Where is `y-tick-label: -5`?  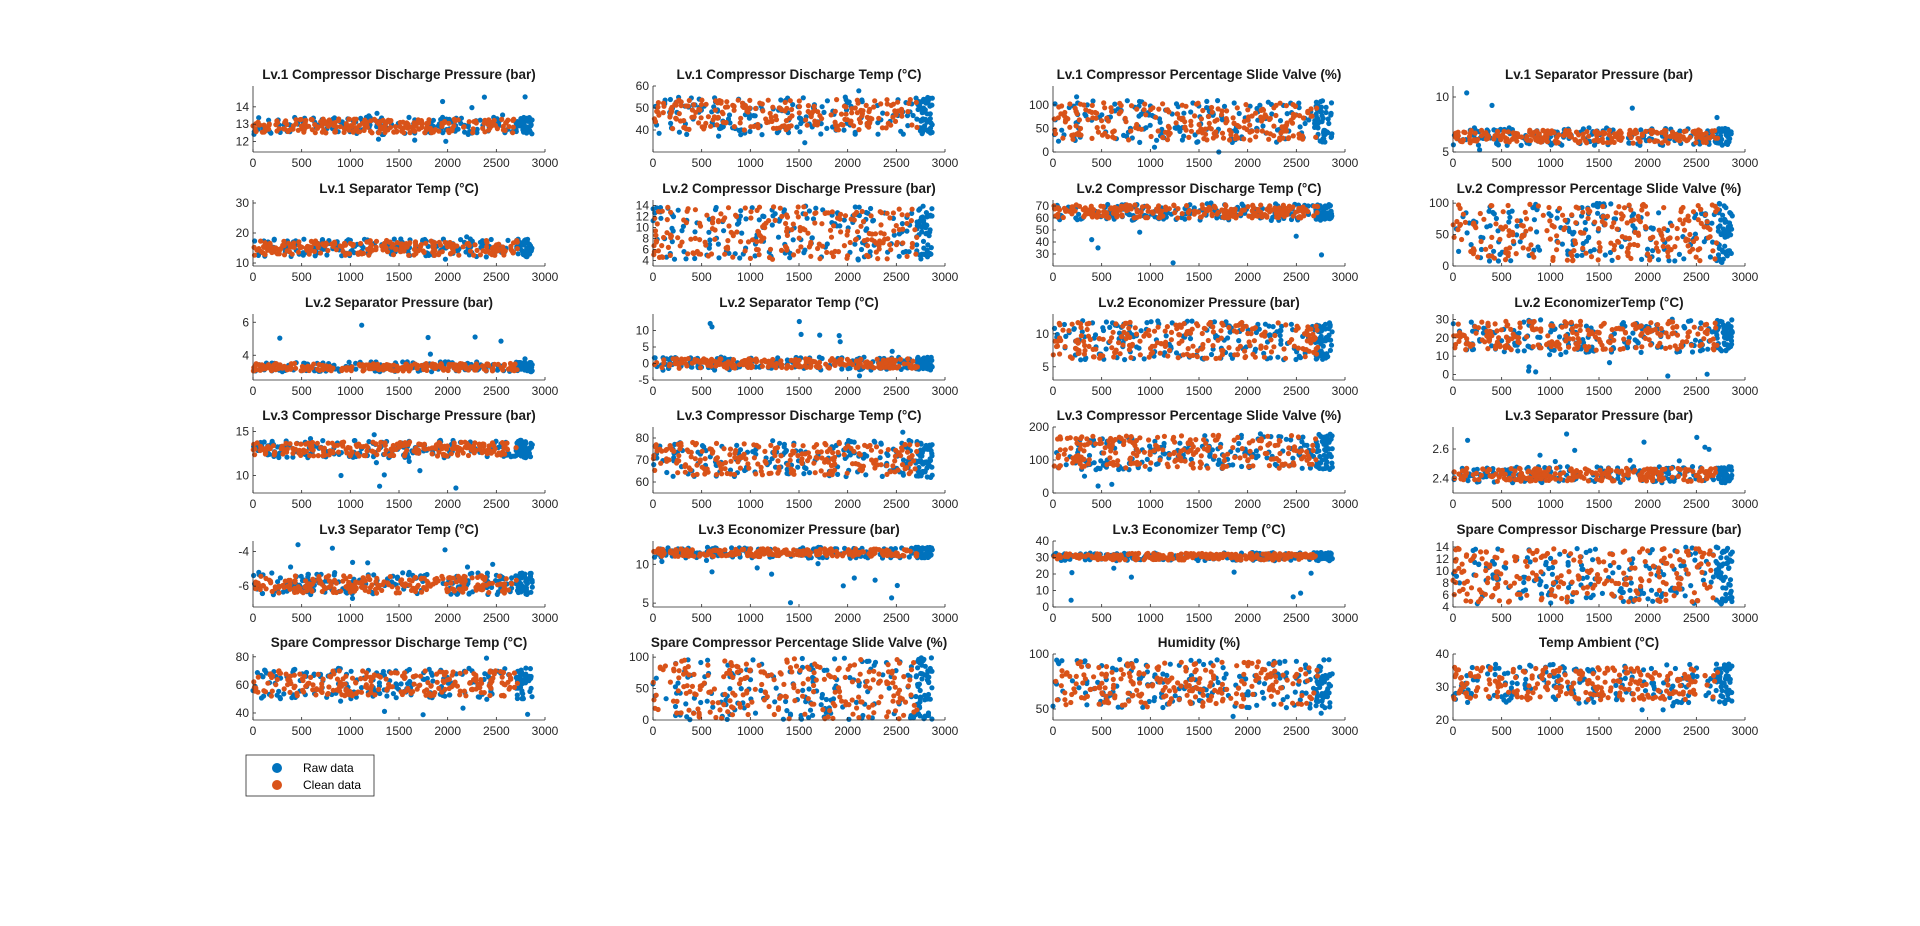 y-tick-label: -5 is located at coordinates (643, 380).